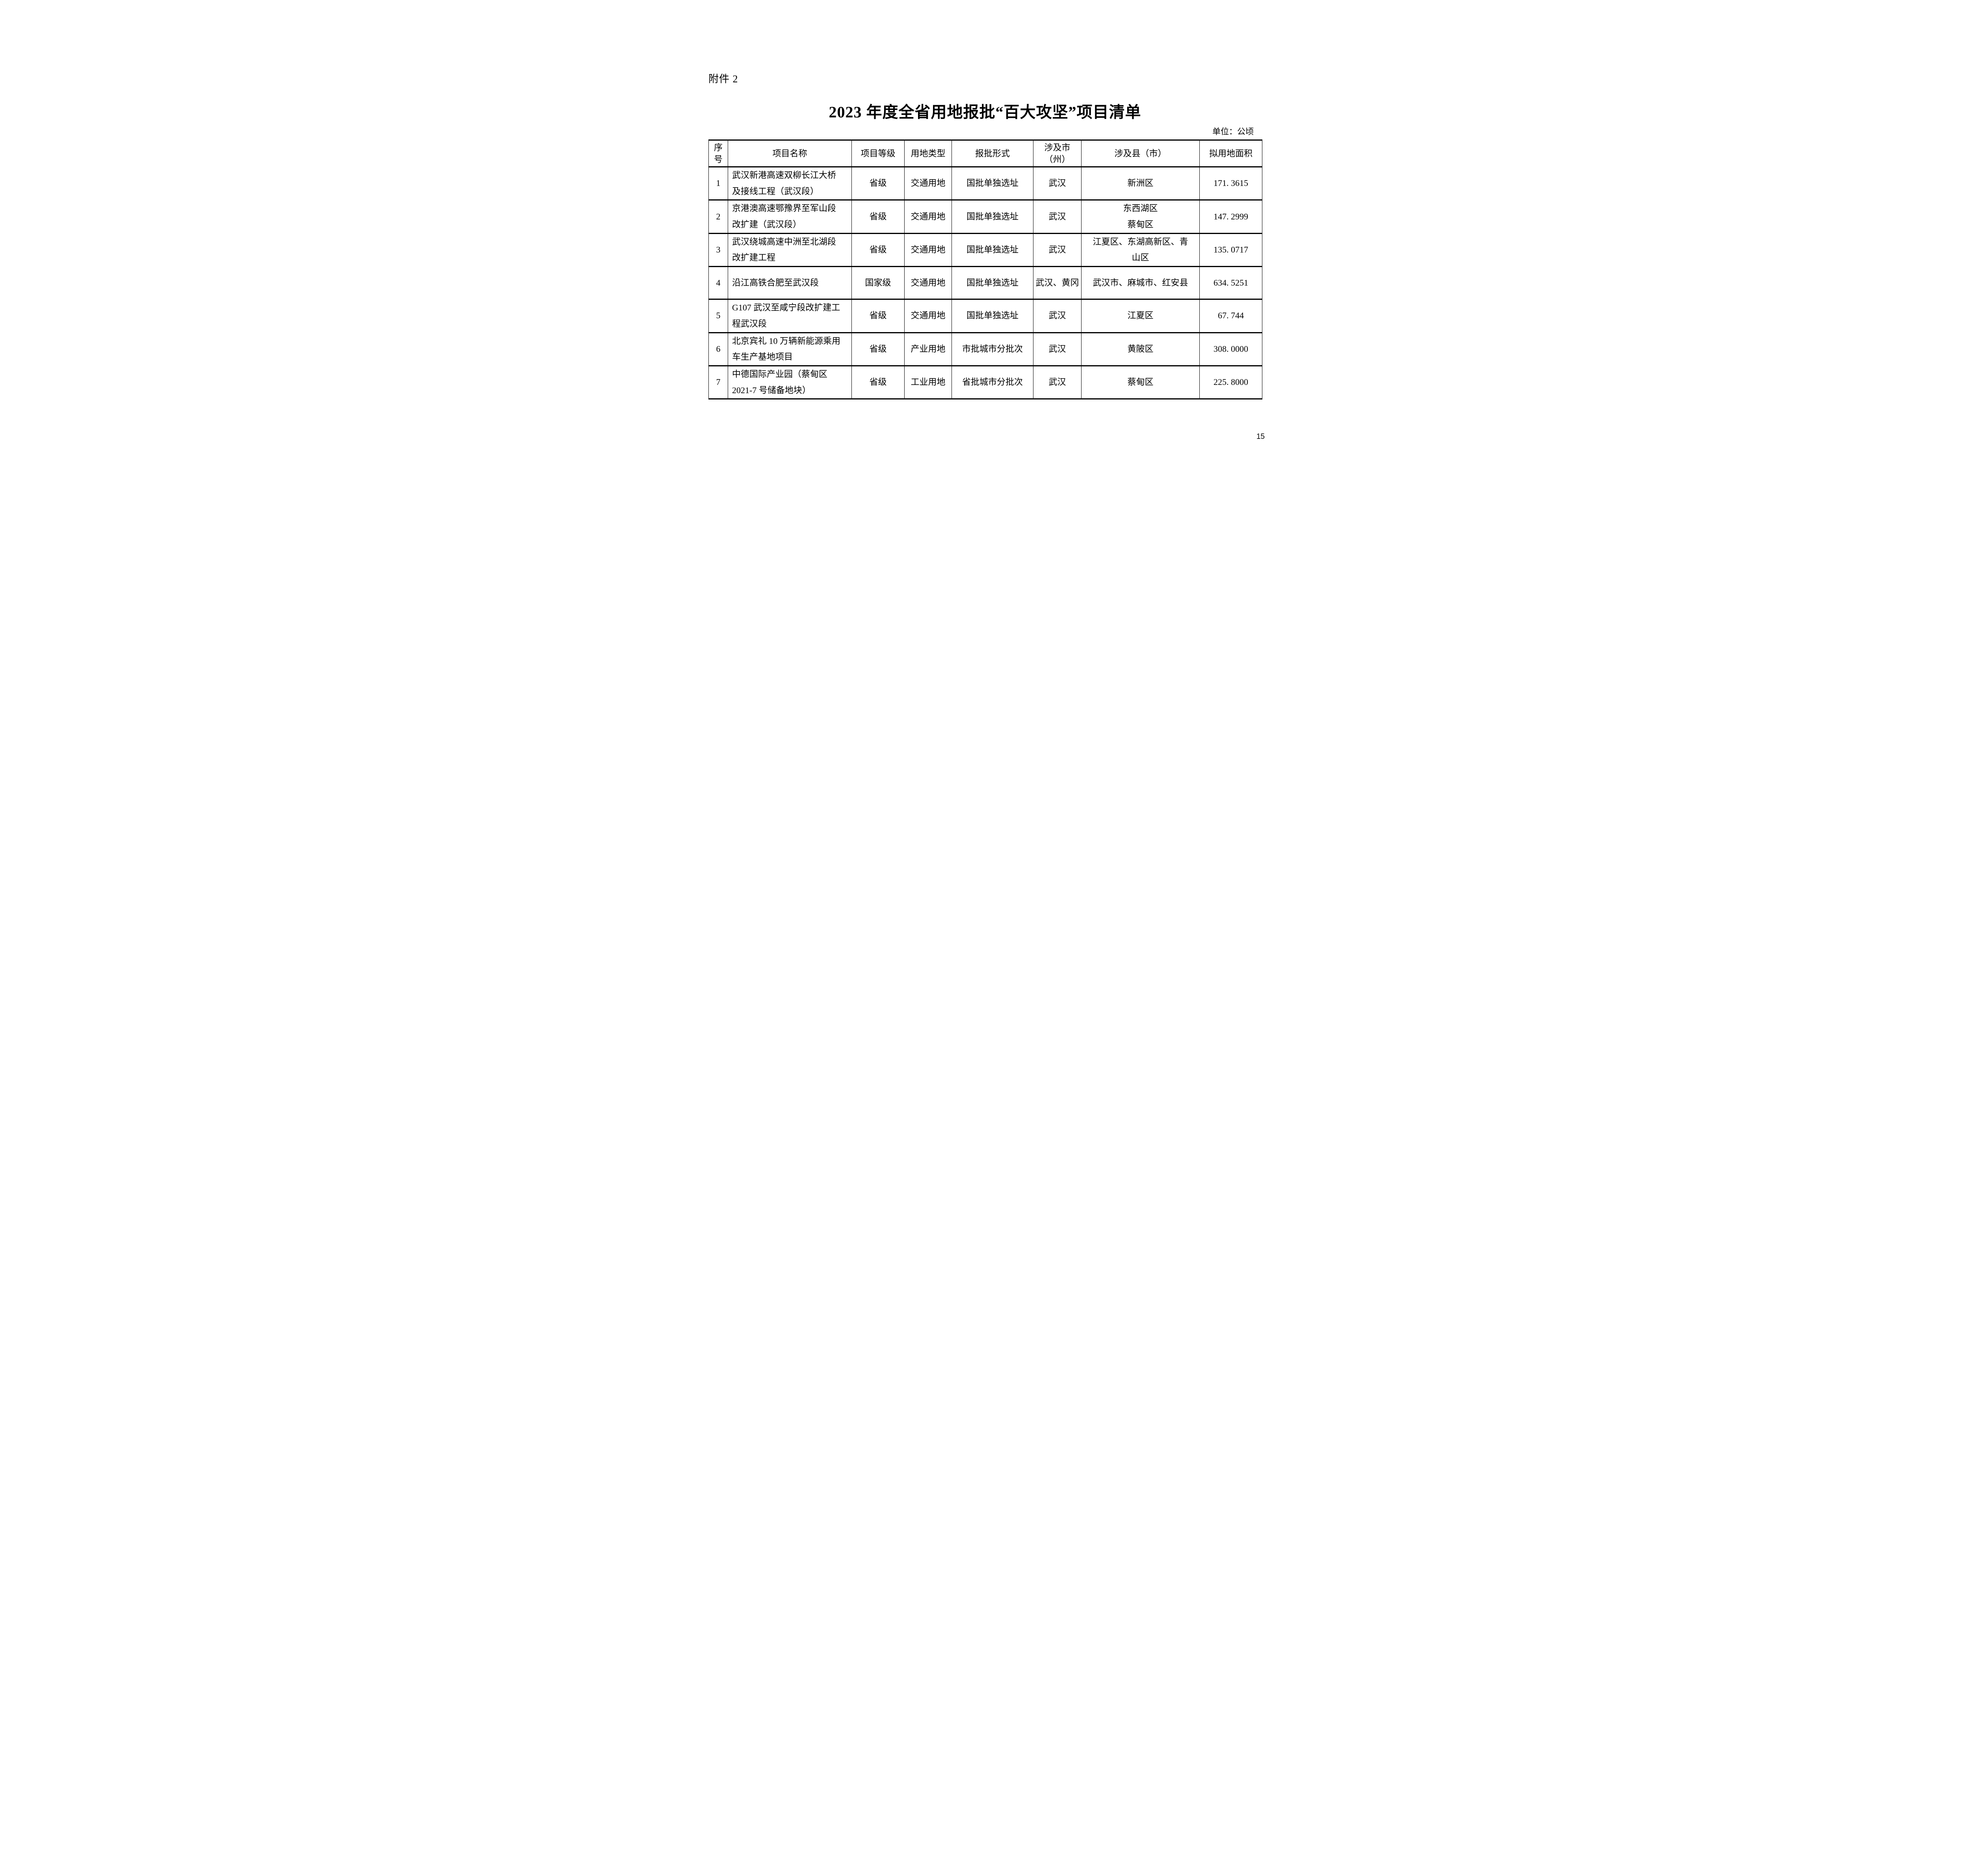 Image resolution: width=1970 pixels, height=1876 pixels. Describe the element at coordinates (992, 349) in the screenshot. I see `cell-approval-form: 市批城市分批次` at that location.